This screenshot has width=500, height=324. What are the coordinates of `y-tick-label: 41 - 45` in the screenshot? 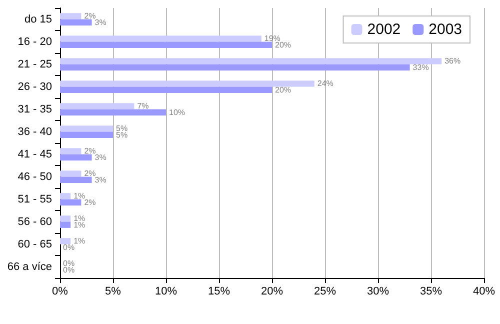 It's located at (35, 154).